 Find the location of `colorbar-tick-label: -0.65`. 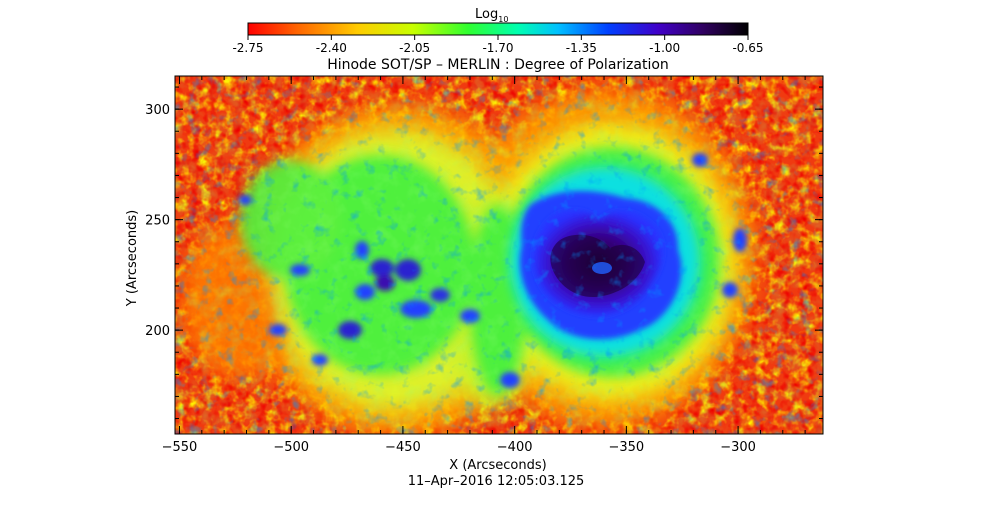

colorbar-tick-label: -0.65 is located at coordinates (747, 48).